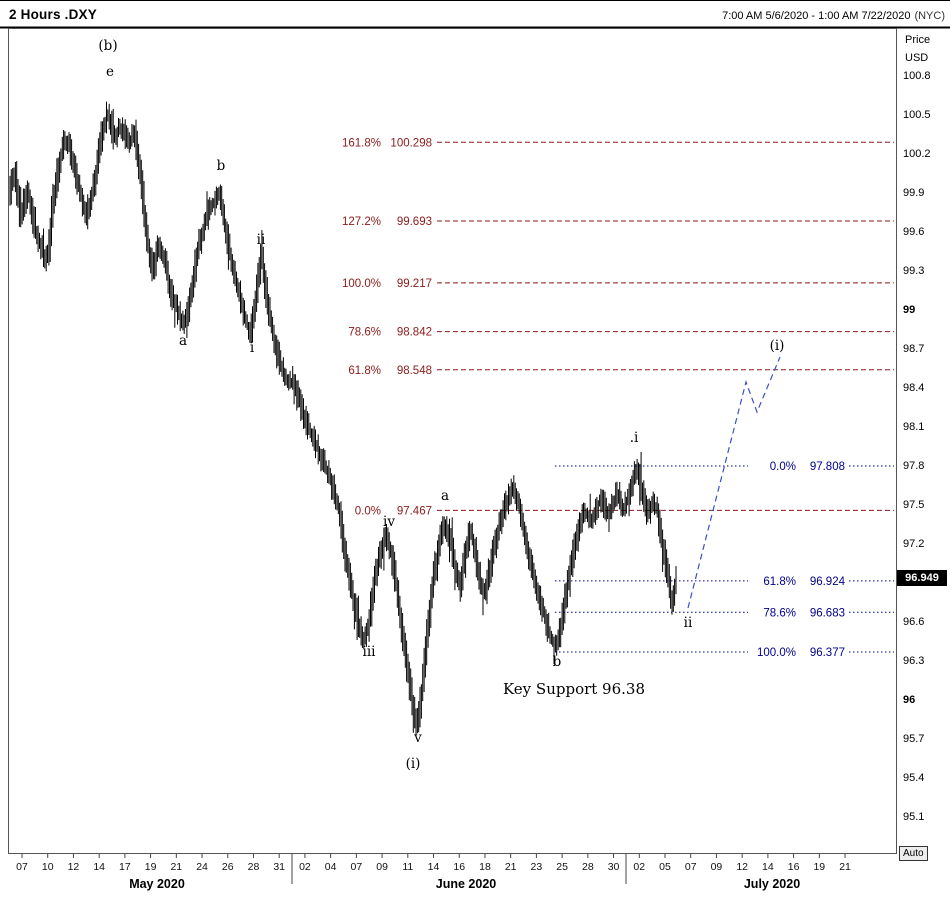 The width and height of the screenshot is (950, 915). What do you see at coordinates (783, 467) in the screenshot?
I see `fib-blue-pct-label: 0.0%` at bounding box center [783, 467].